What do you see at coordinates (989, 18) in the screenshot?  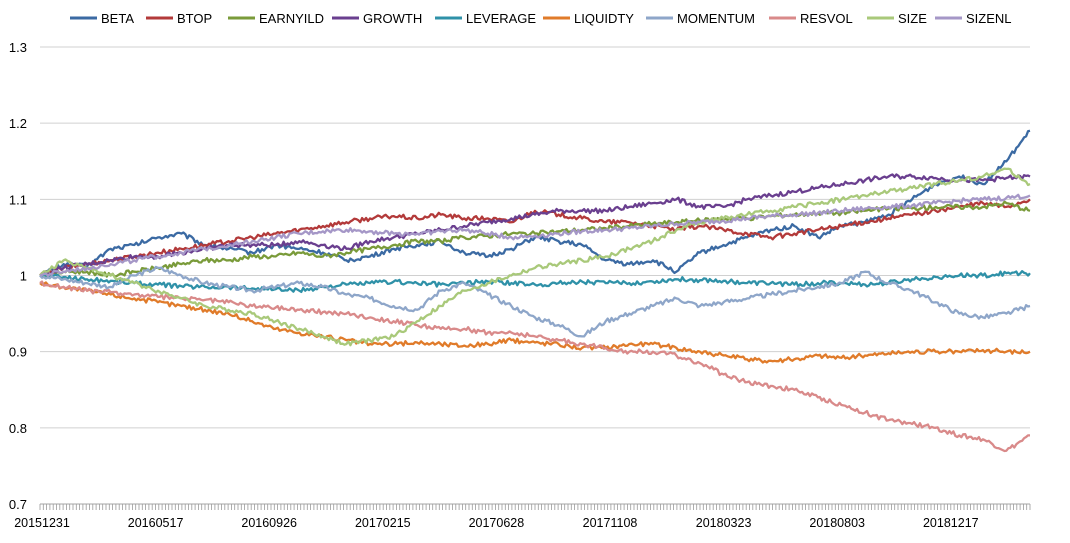 I see `legend-label: SIZENL` at bounding box center [989, 18].